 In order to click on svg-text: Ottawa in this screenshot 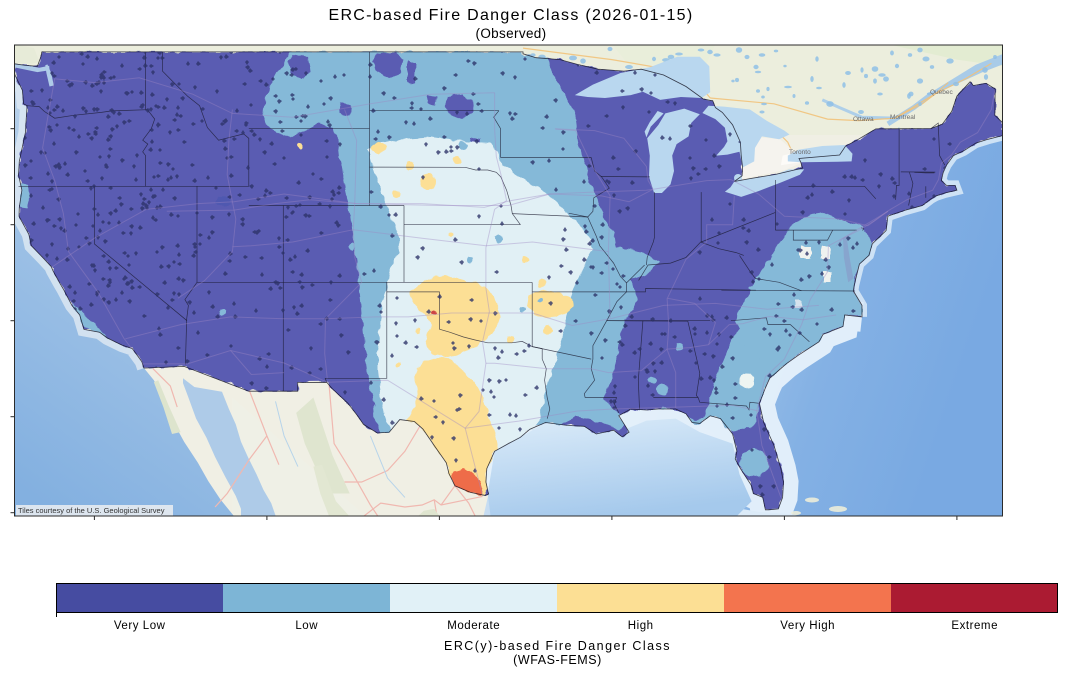, I will do `click(863, 119)`.